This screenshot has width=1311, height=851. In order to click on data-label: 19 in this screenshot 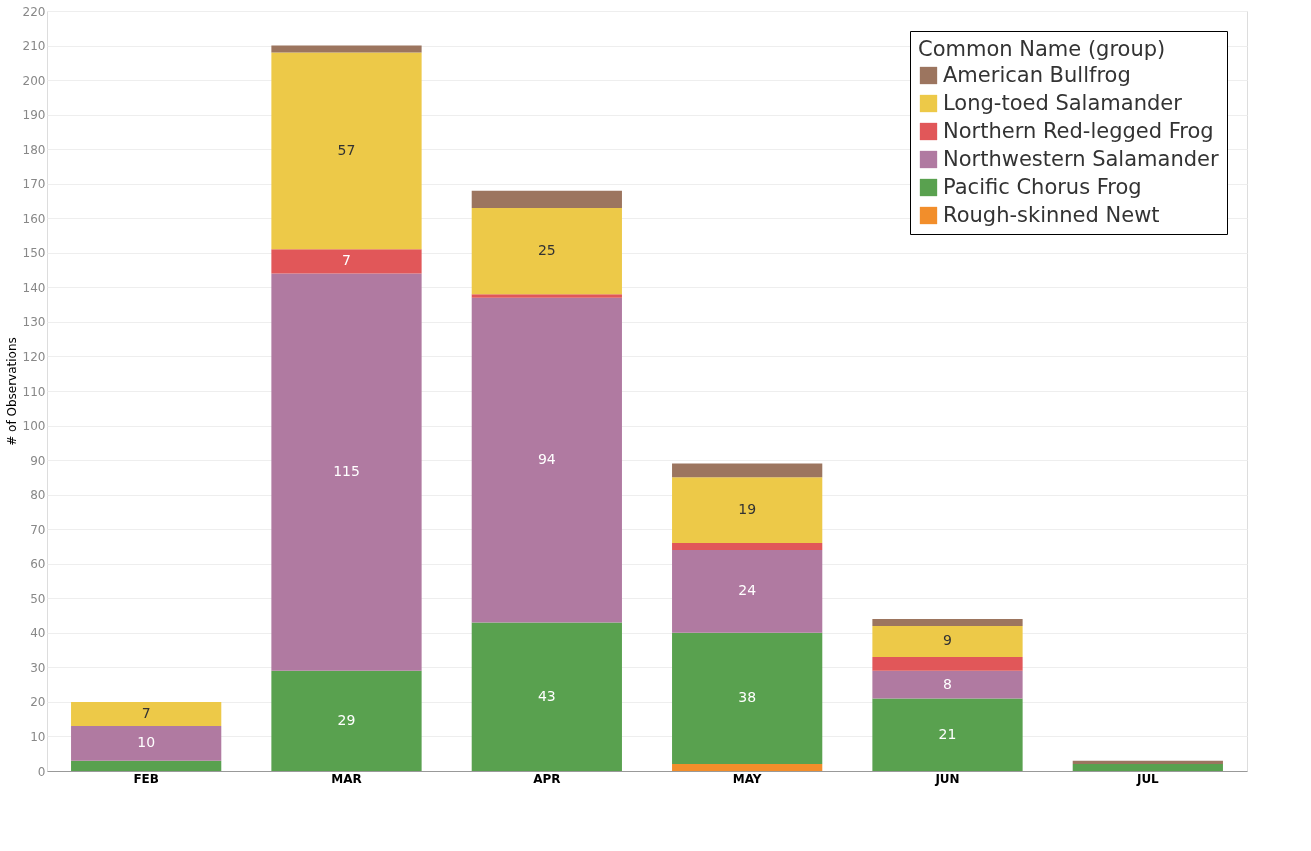, I will do `click(747, 509)`.